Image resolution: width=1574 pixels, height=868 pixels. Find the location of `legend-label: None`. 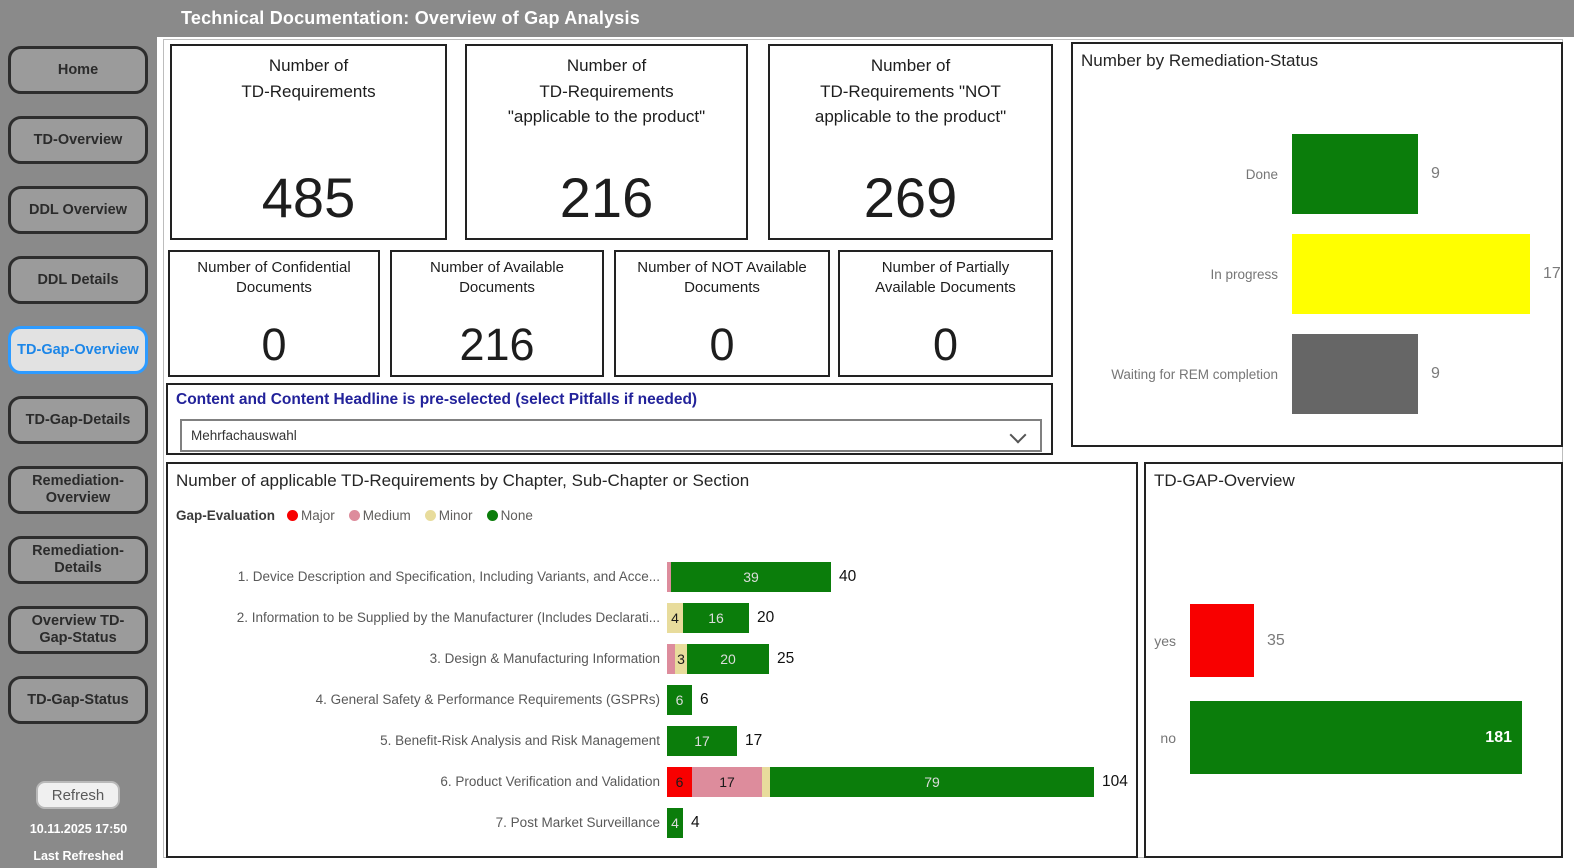

legend-label: None is located at coordinates (516, 515).